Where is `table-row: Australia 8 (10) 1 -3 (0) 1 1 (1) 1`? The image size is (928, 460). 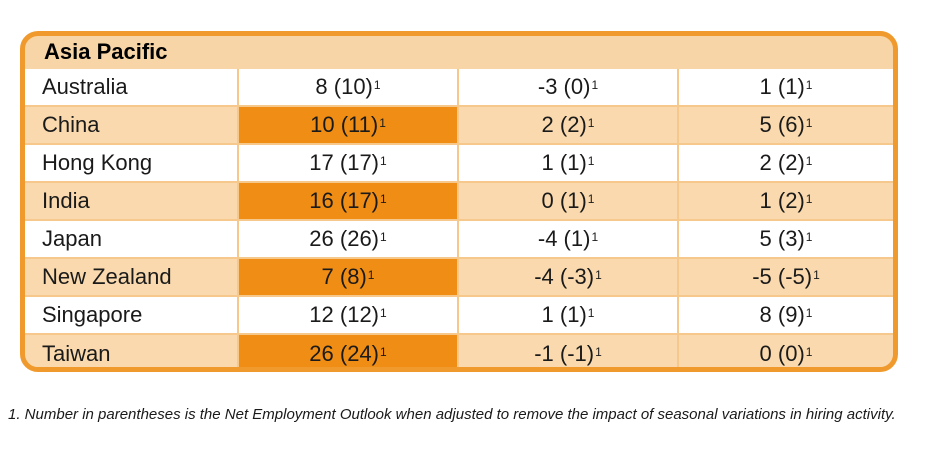 table-row: Australia 8 (10) 1 -3 (0) 1 1 (1) 1 is located at coordinates (459, 88).